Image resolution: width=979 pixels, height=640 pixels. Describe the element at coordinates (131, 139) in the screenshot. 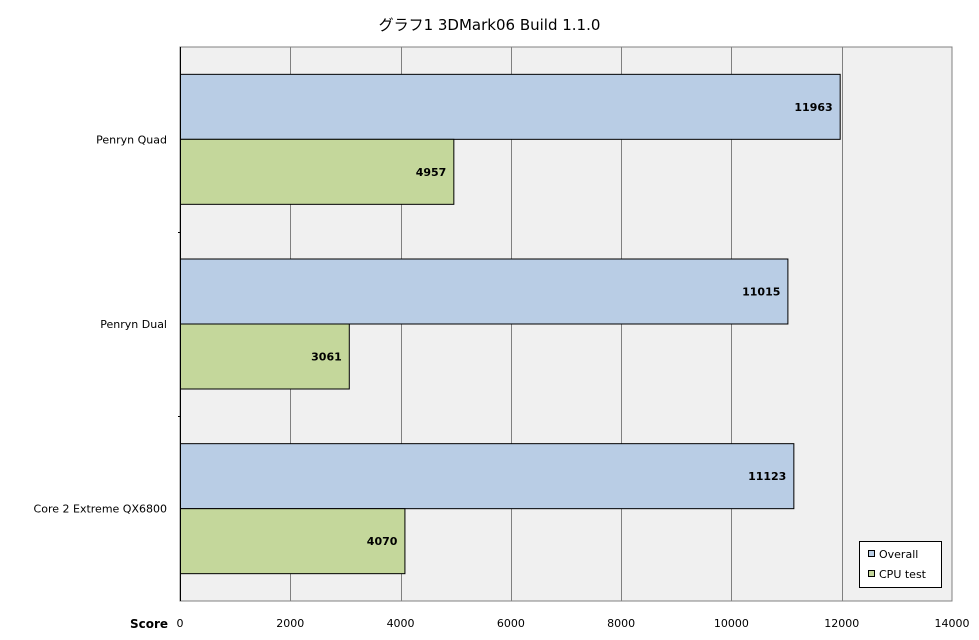

I see `category-label: Penryn Quad` at that location.